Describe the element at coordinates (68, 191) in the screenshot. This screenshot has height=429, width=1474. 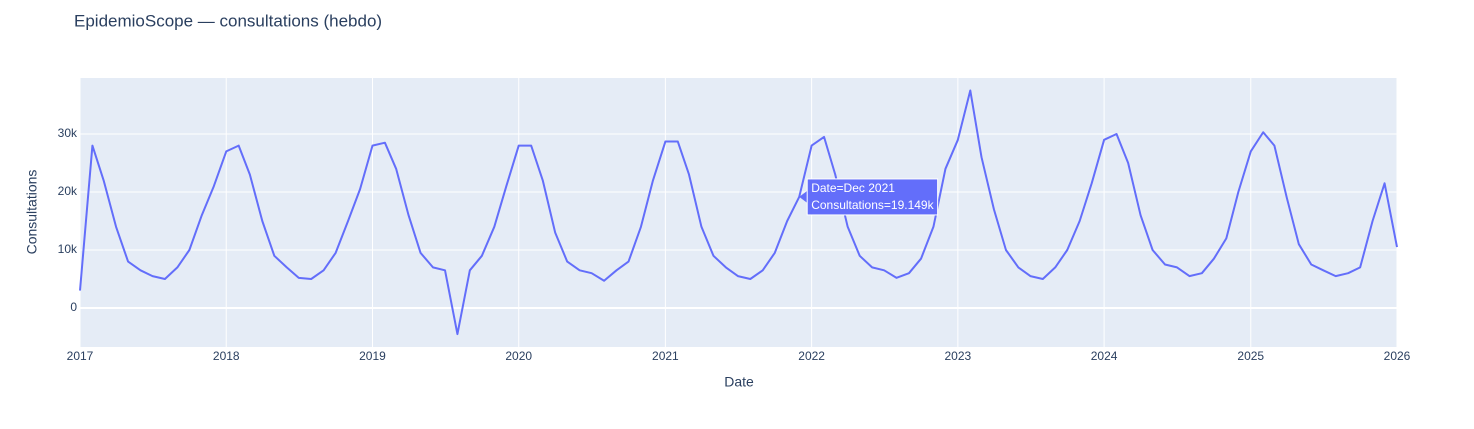
I see `y-tick-label: 20k` at that location.